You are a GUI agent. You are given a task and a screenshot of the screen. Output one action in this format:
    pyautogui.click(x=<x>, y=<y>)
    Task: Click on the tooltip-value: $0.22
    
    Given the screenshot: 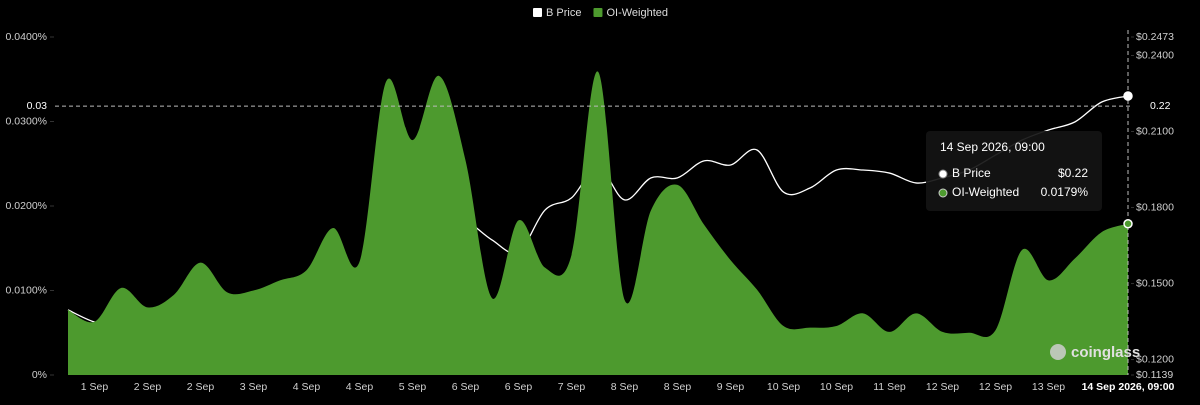 What is the action you would take?
    pyautogui.click(x=1073, y=173)
    